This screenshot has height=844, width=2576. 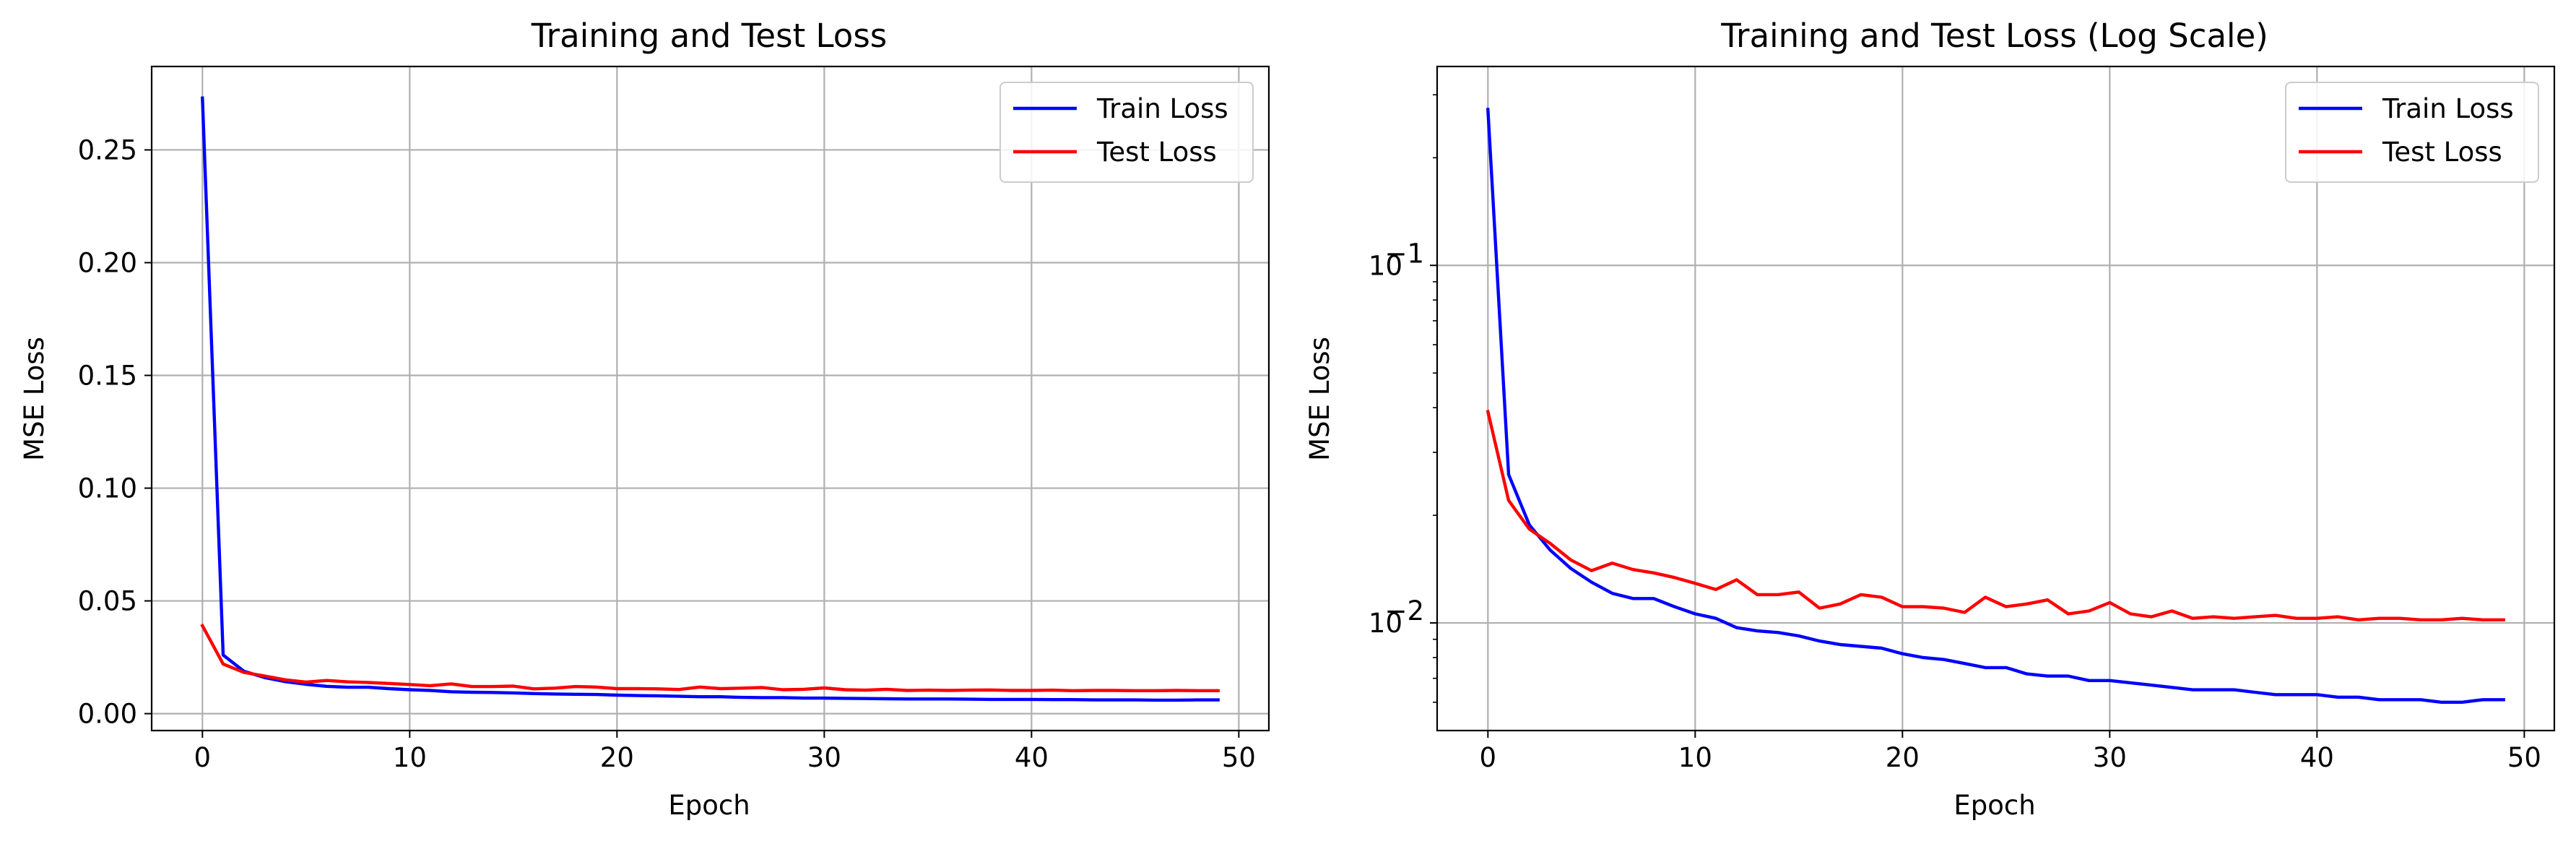 What do you see at coordinates (107, 149) in the screenshot?
I see `y-tick-label: 0.25` at bounding box center [107, 149].